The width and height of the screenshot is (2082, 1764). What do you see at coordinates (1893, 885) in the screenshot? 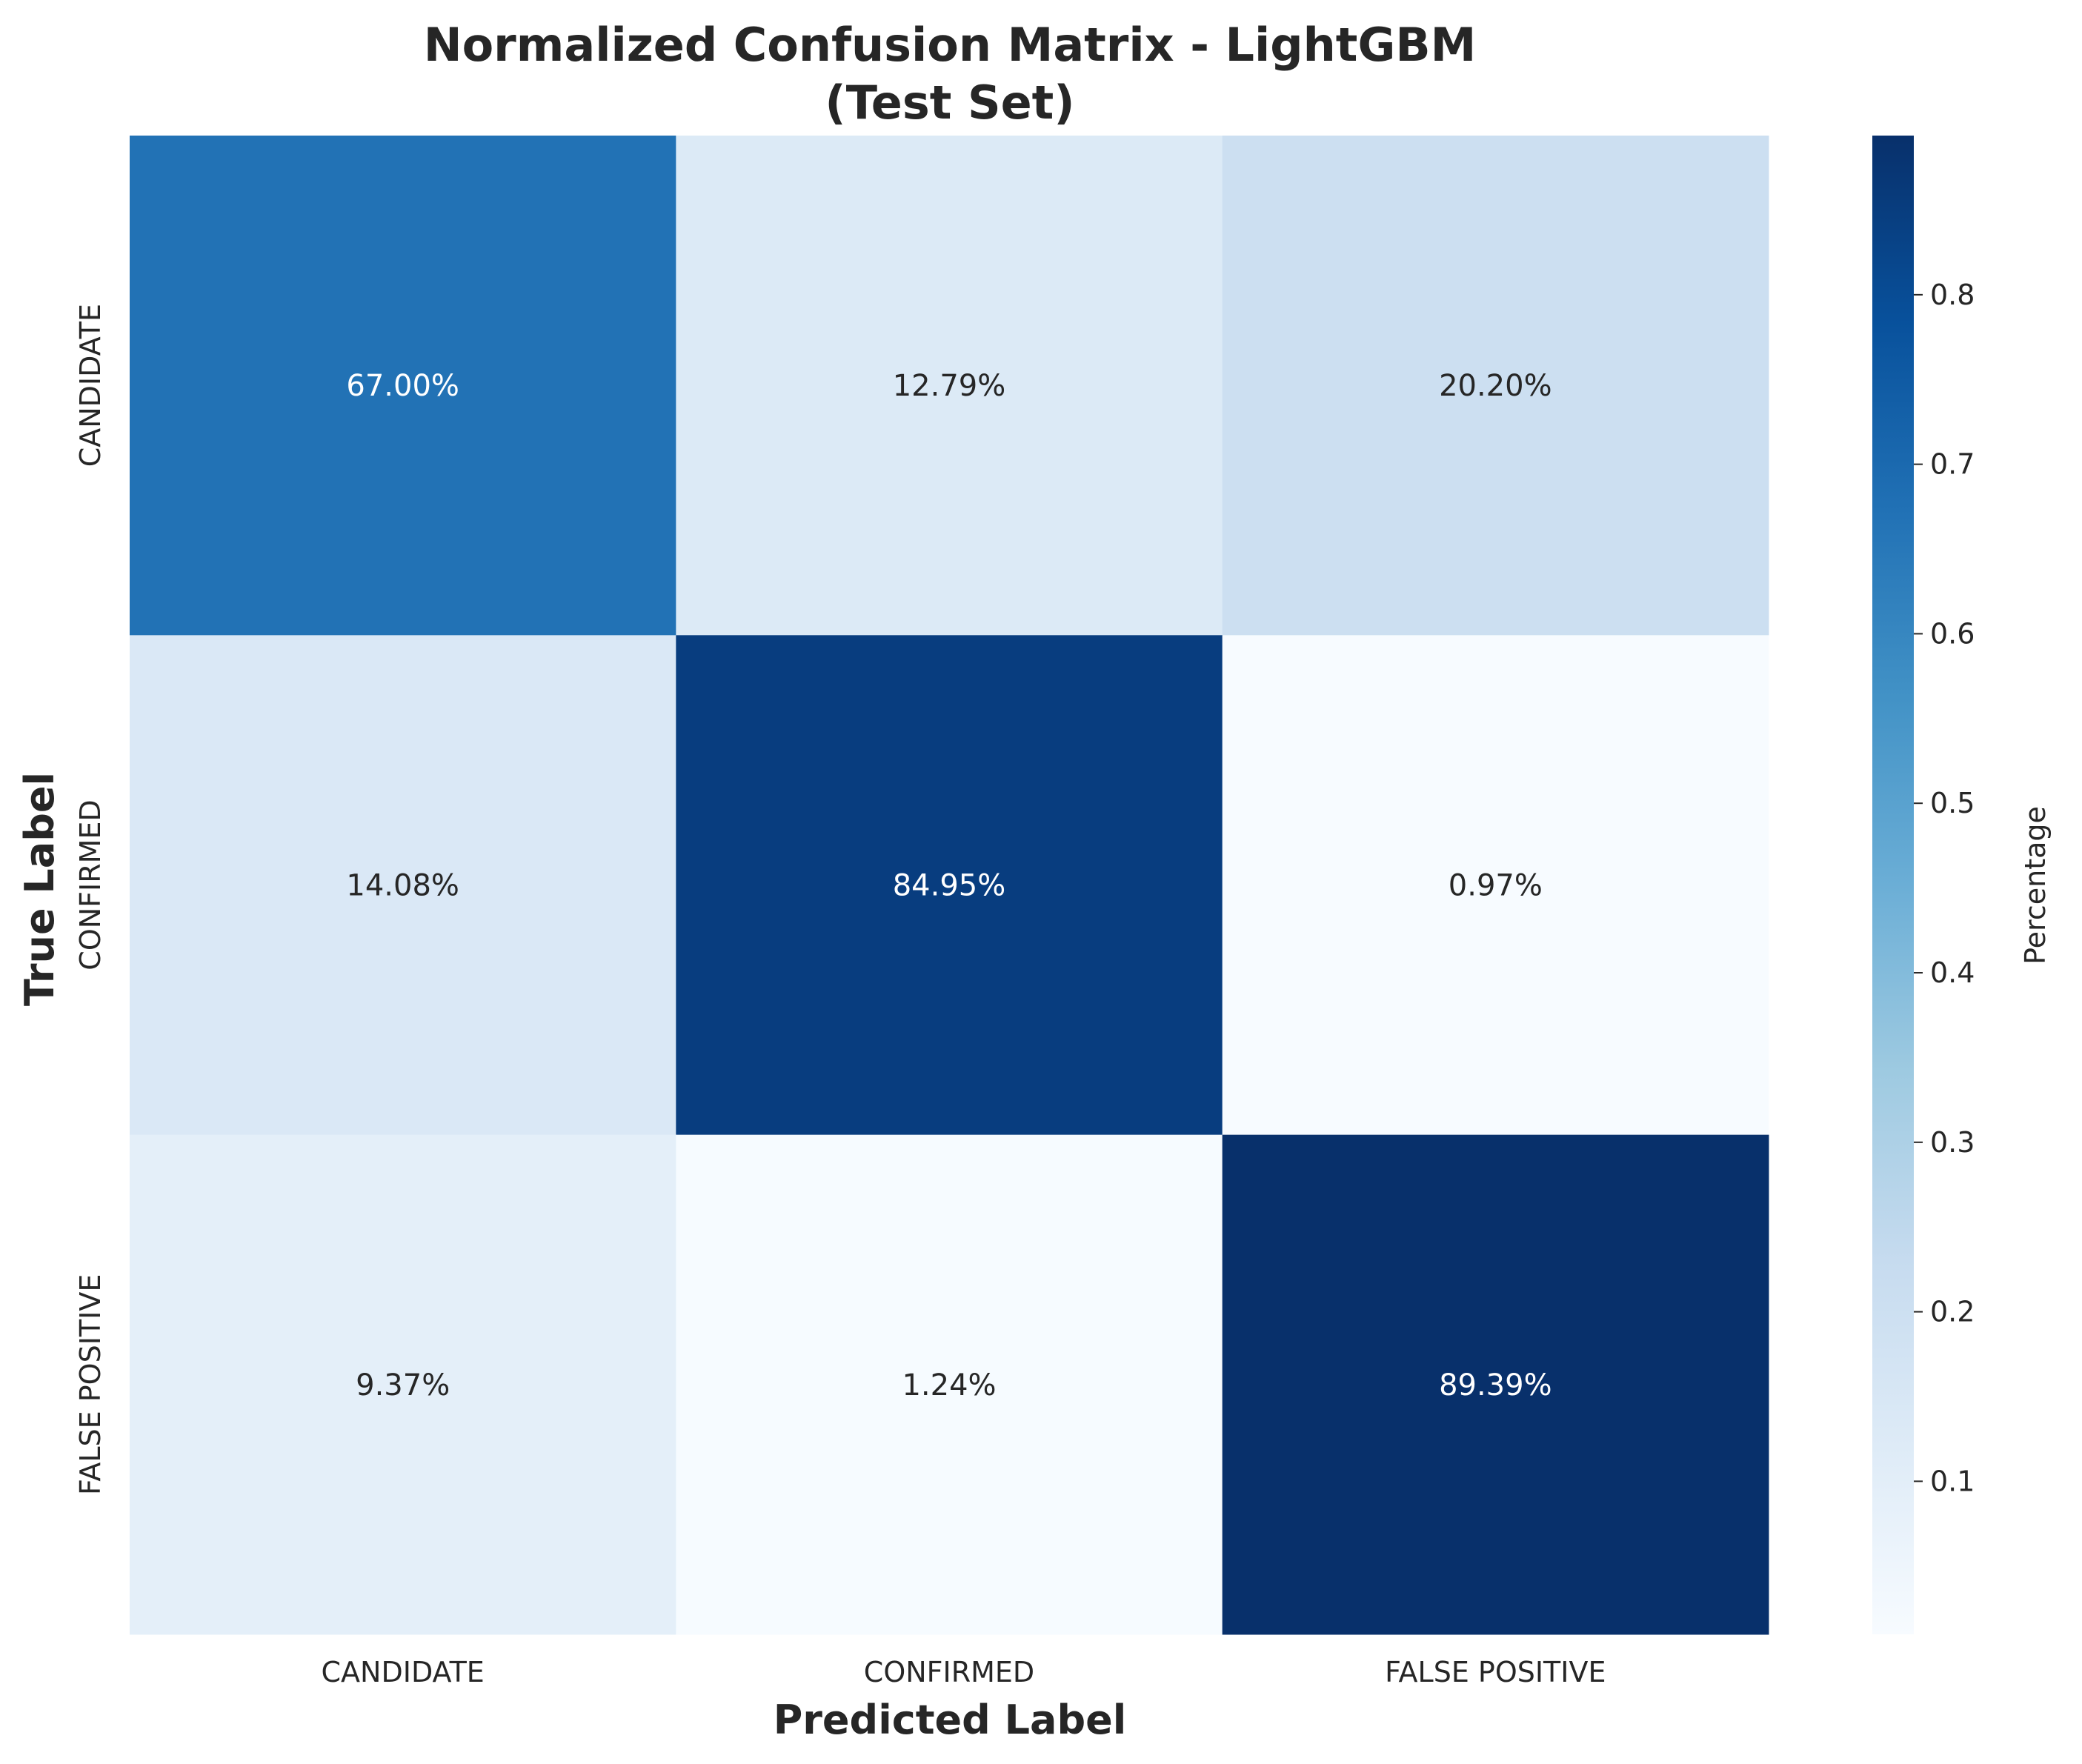
I see `colorbar` at bounding box center [1893, 885].